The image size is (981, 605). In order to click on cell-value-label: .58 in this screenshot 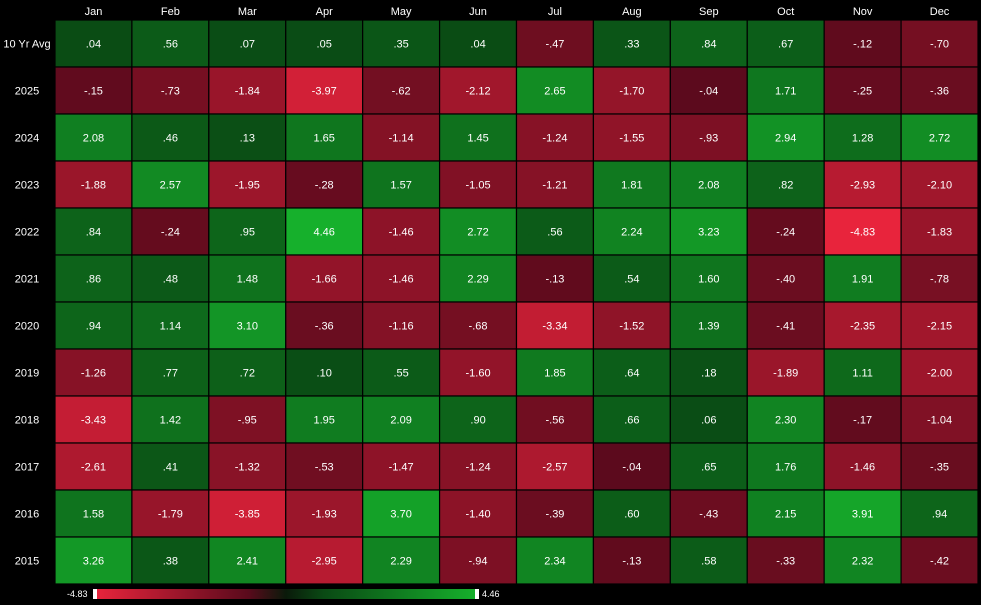, I will do `click(708, 562)`.